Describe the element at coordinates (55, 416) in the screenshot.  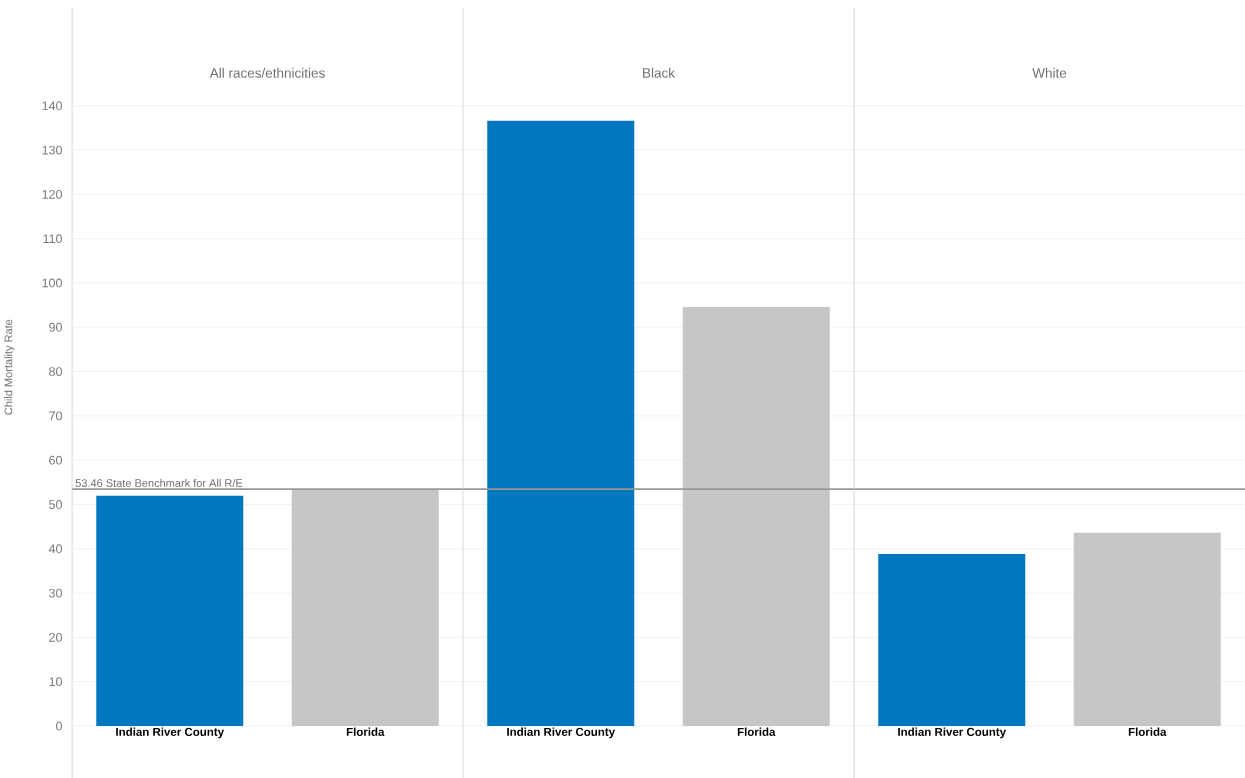
I see `y-tick-label: 70` at that location.